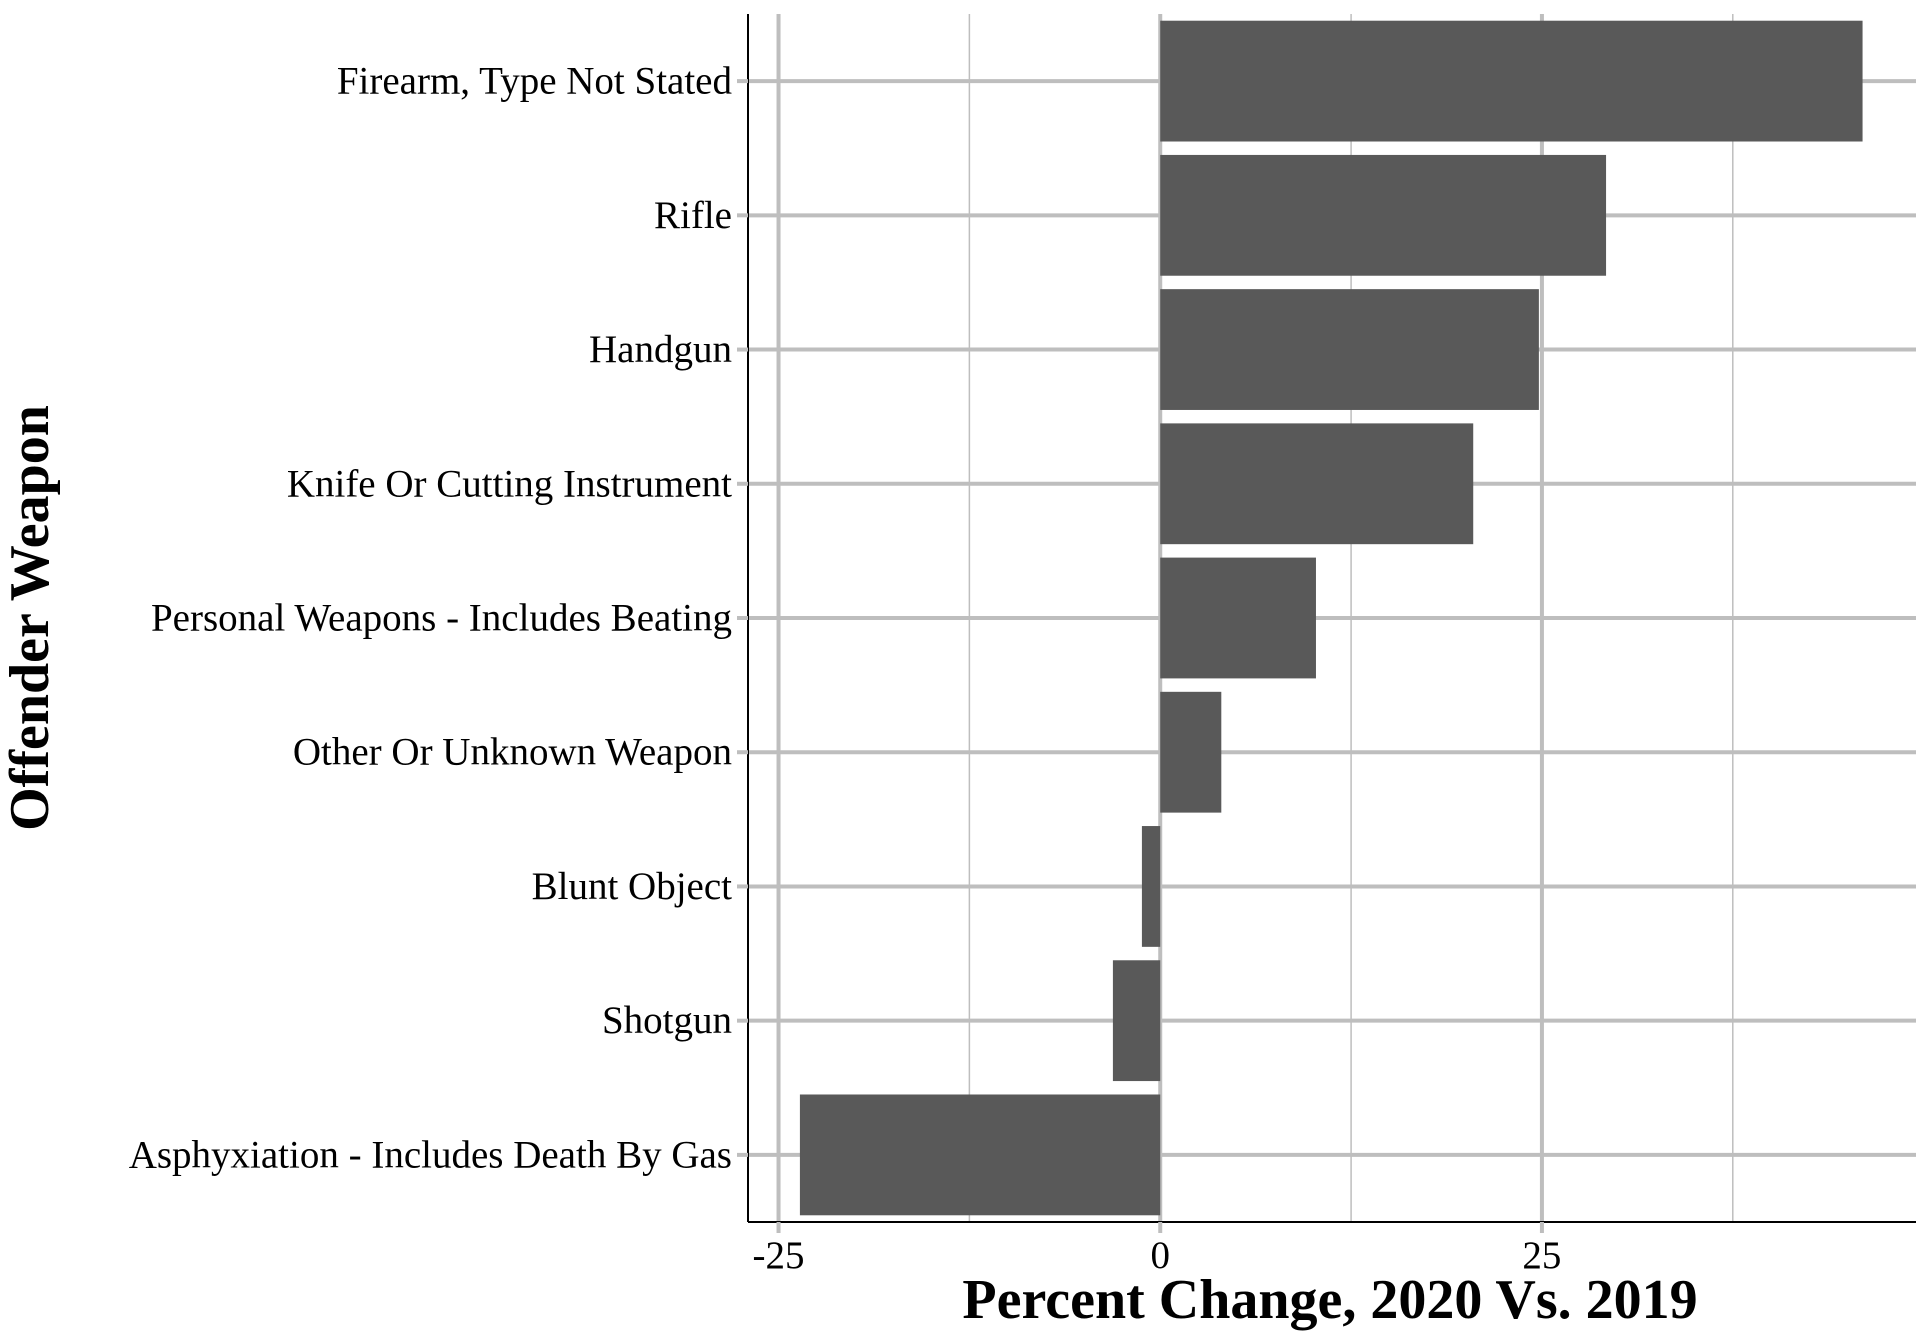 The width and height of the screenshot is (1920, 1344). I want to click on x-tick-labels: -25 0 25, so click(1157, 1255).